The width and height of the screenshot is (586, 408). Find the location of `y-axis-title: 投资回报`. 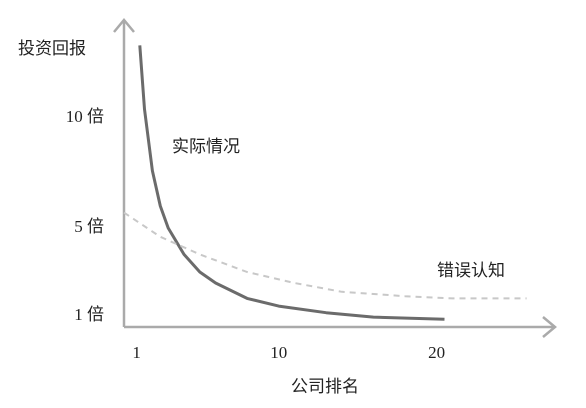

y-axis-title: 投资回报 is located at coordinates (52, 48).